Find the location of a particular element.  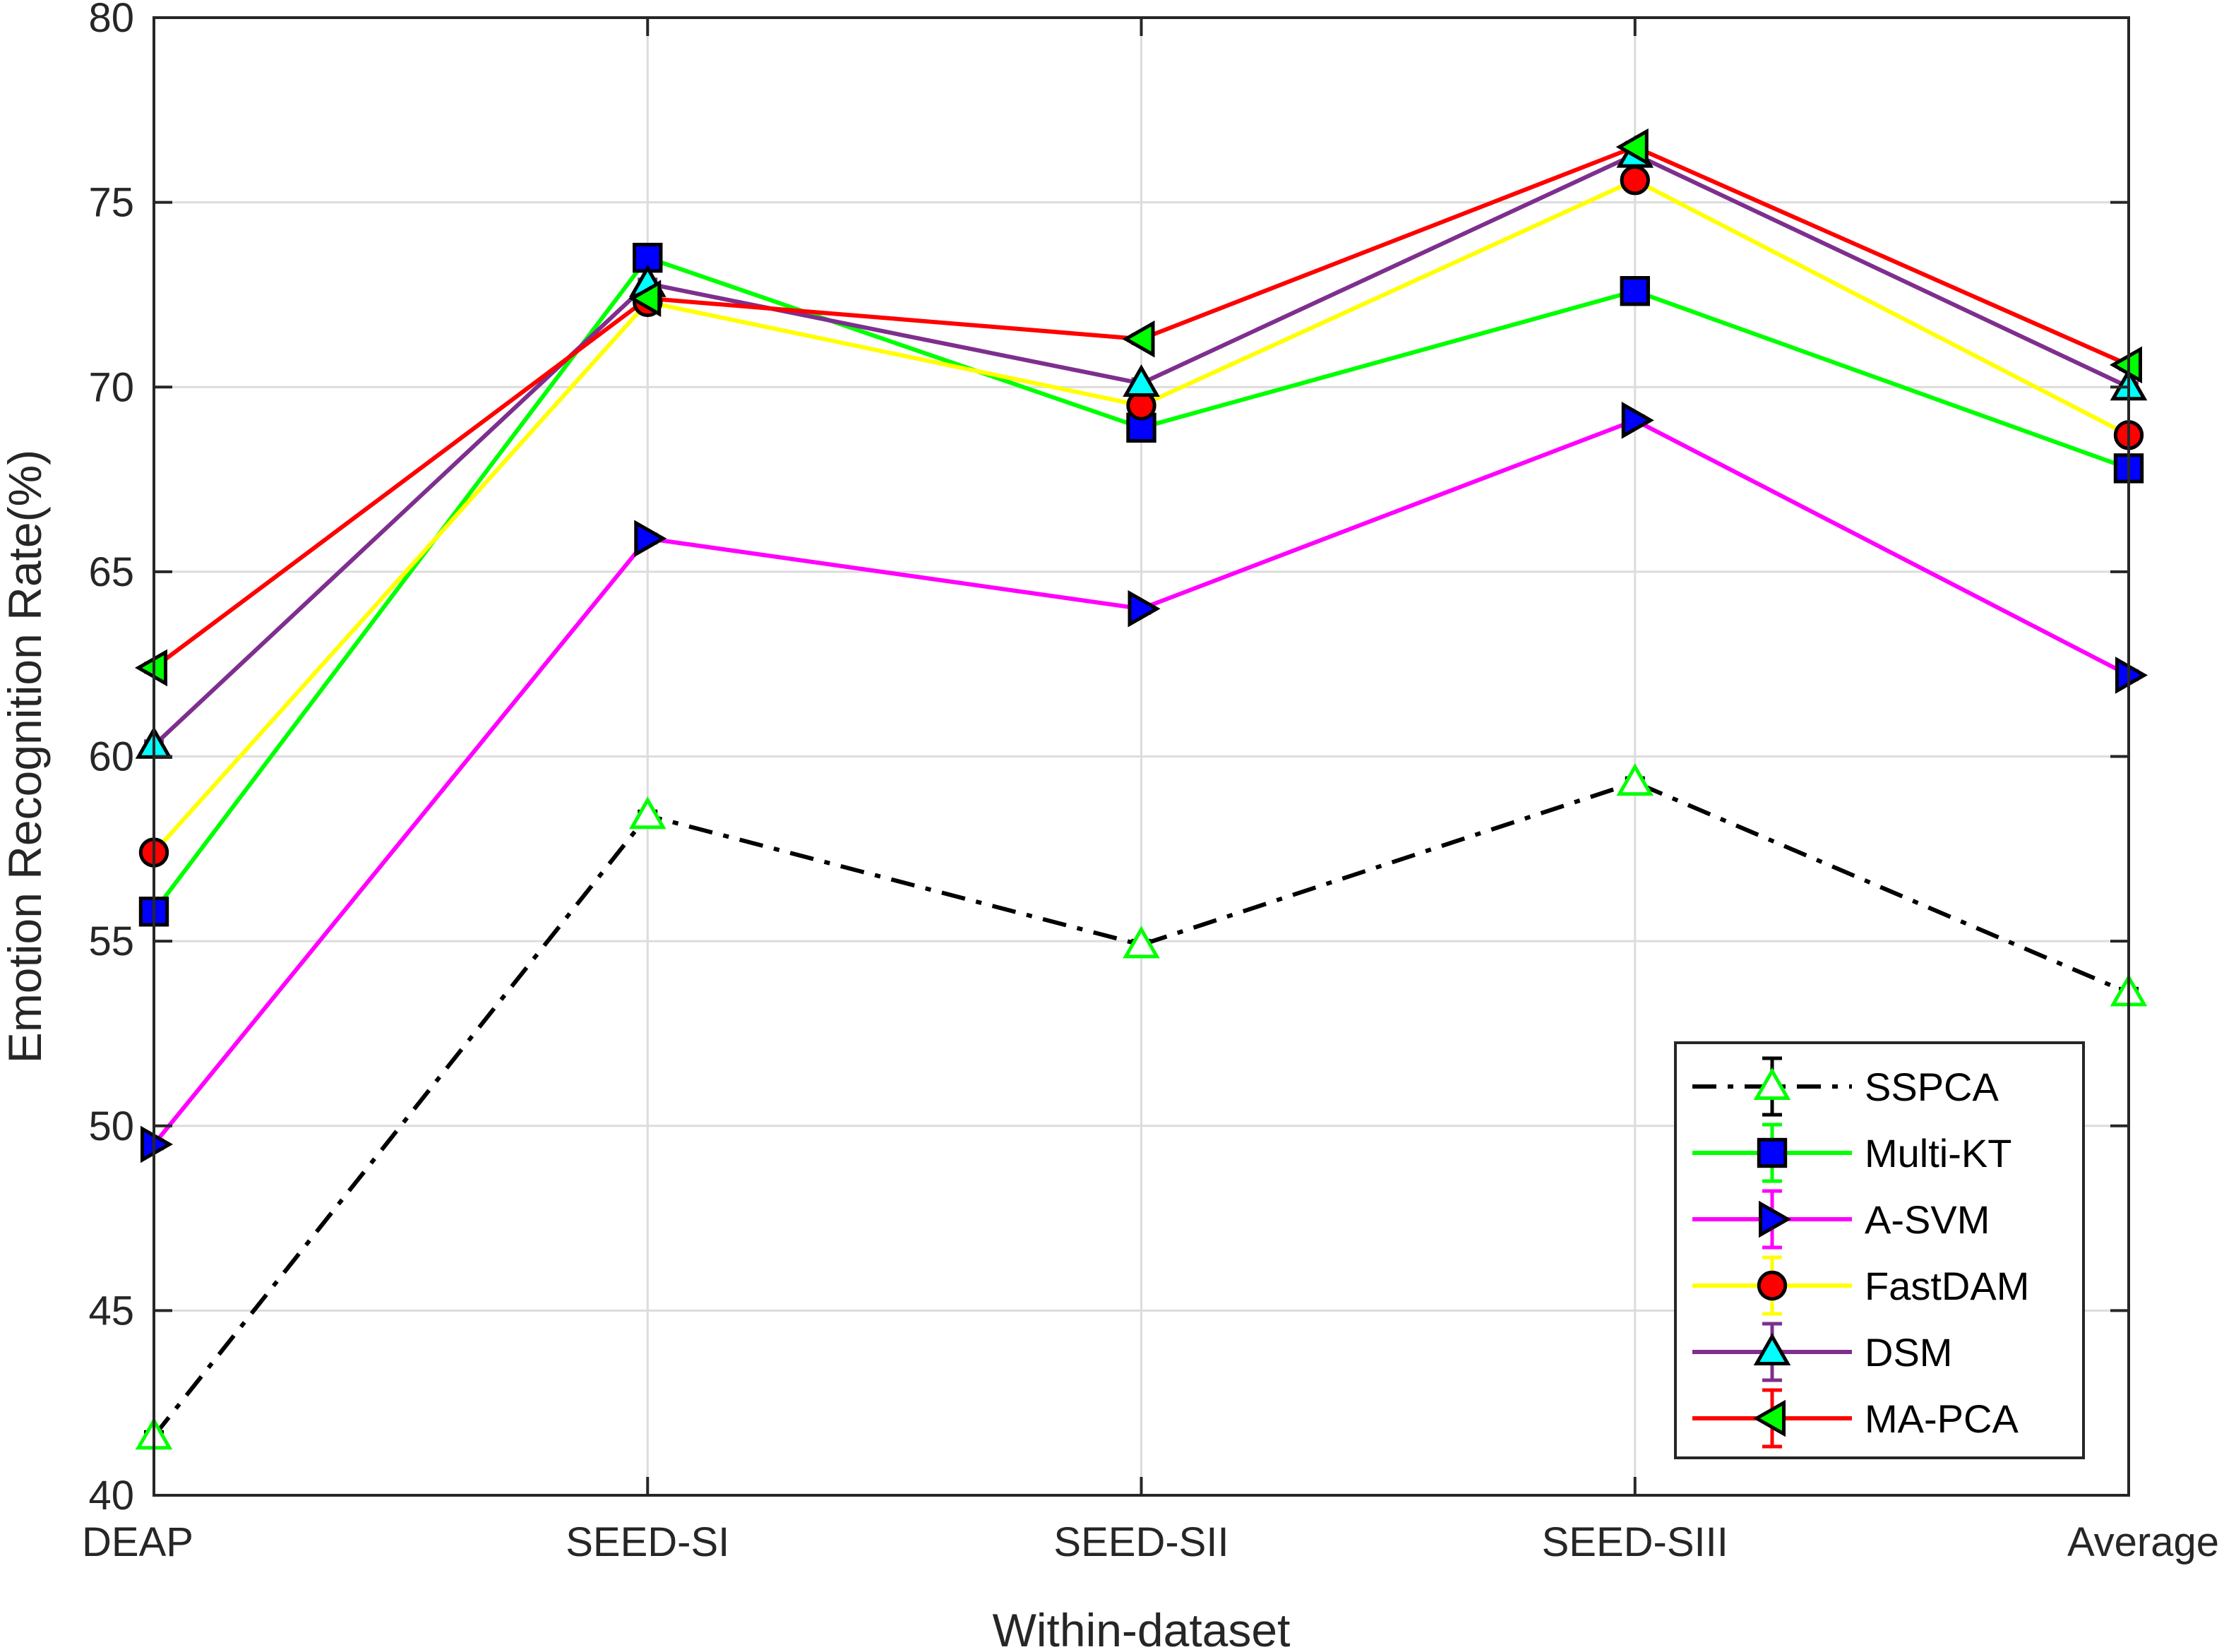

data-point-dsm is located at coordinates (1141, 380).